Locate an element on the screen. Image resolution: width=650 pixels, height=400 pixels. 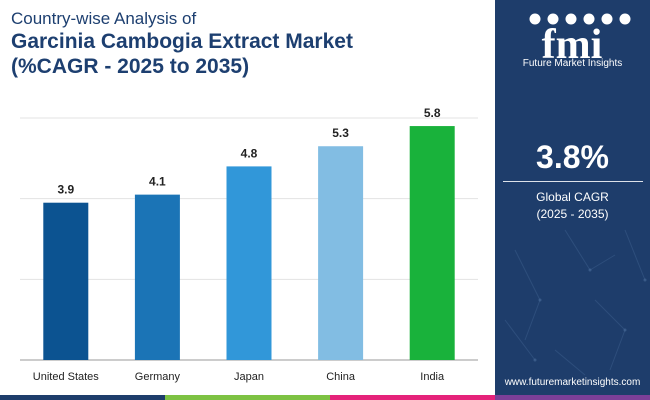
cagr-label-line-1: Global CAGR is located at coordinates (572, 197).